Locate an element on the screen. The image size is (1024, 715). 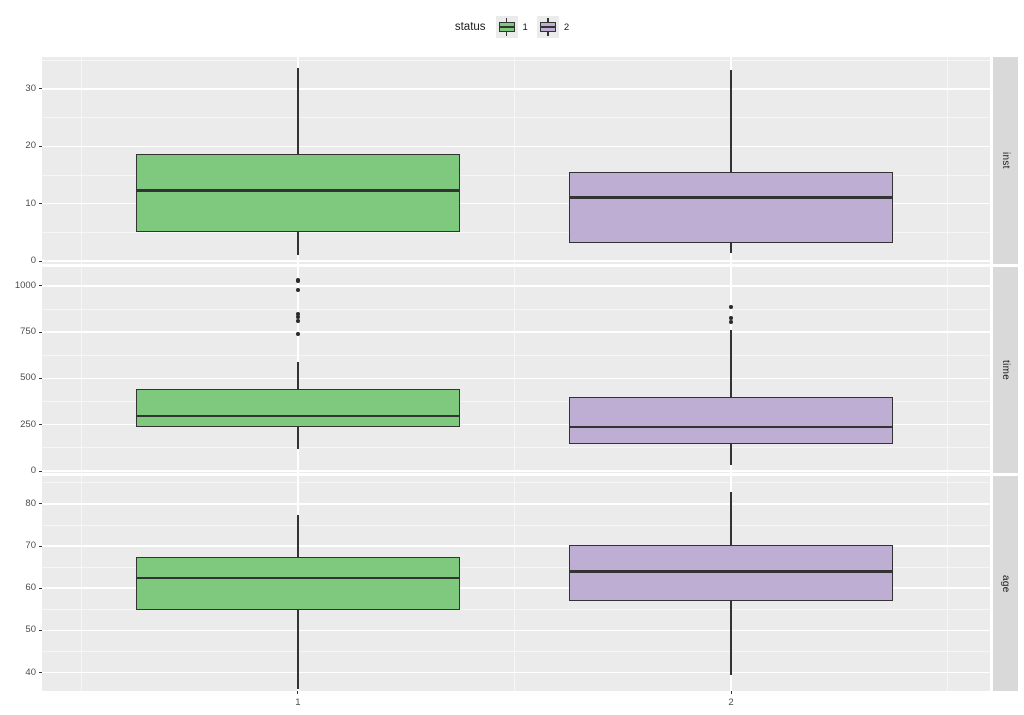
y-tick-label: 80 is located at coordinates (30, 503).